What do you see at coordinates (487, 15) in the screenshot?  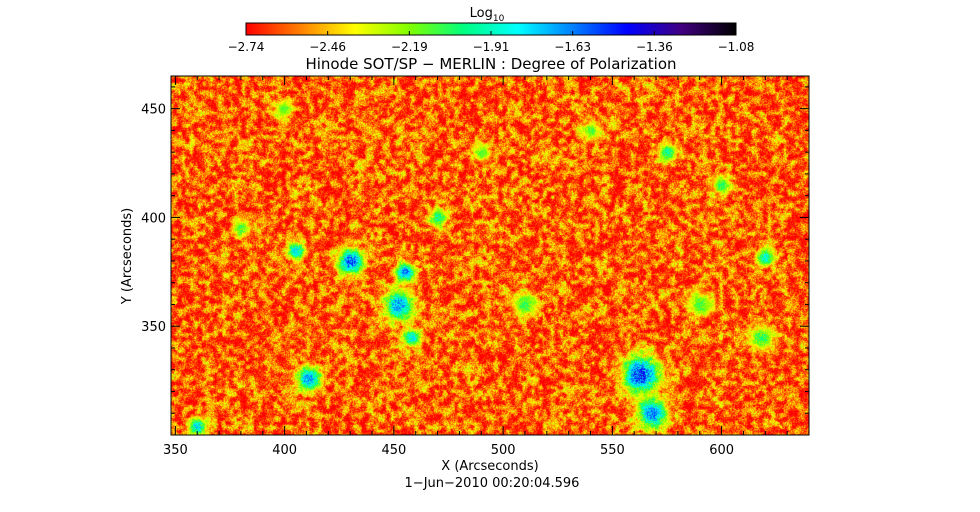 I see `colorbar-title: Log10` at bounding box center [487, 15].